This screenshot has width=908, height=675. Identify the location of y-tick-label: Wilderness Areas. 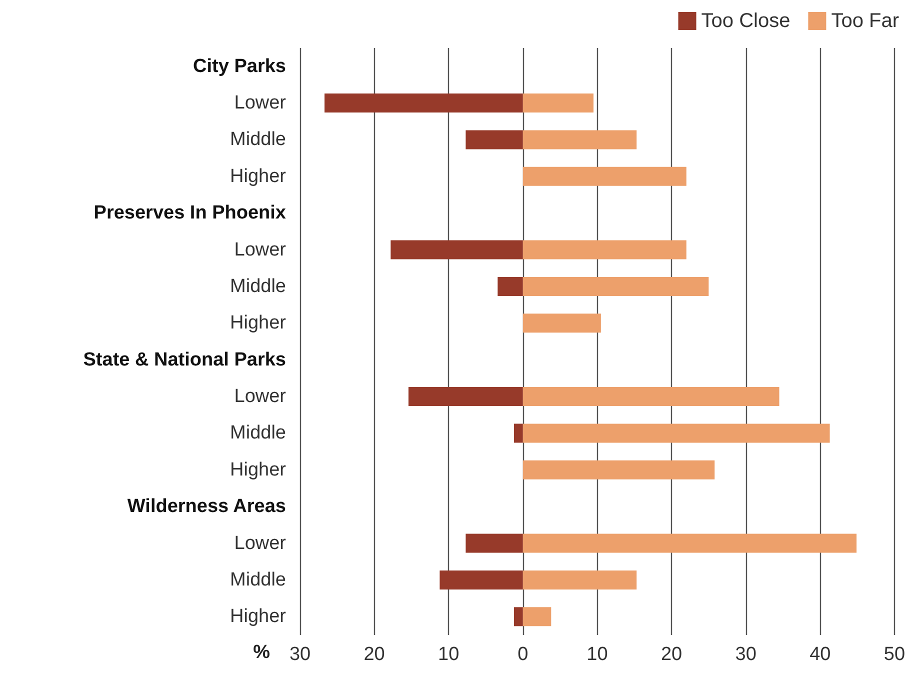
(206, 507).